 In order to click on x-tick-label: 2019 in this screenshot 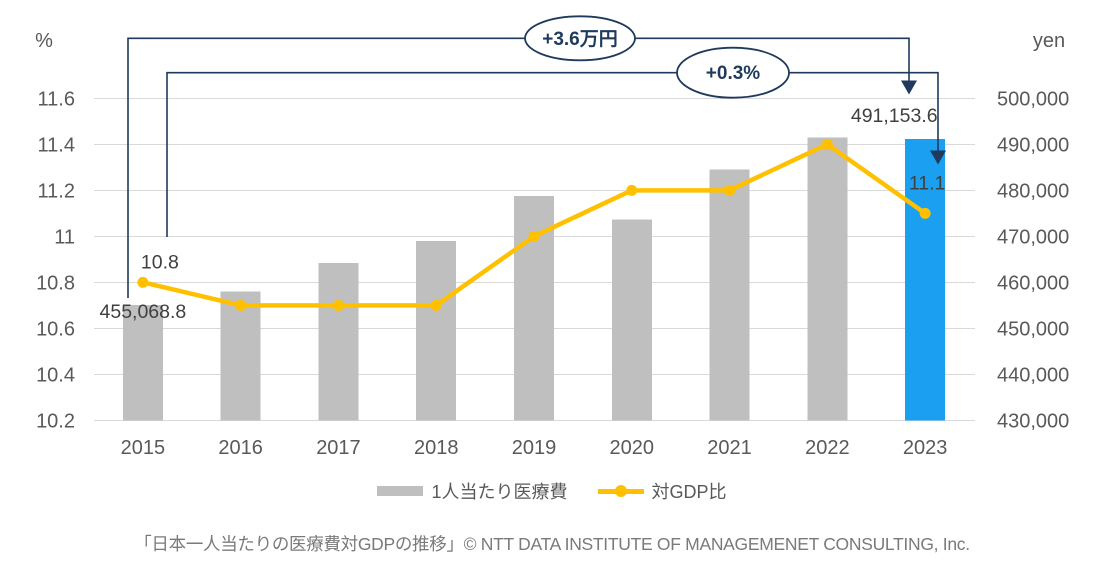, I will do `click(534, 448)`.